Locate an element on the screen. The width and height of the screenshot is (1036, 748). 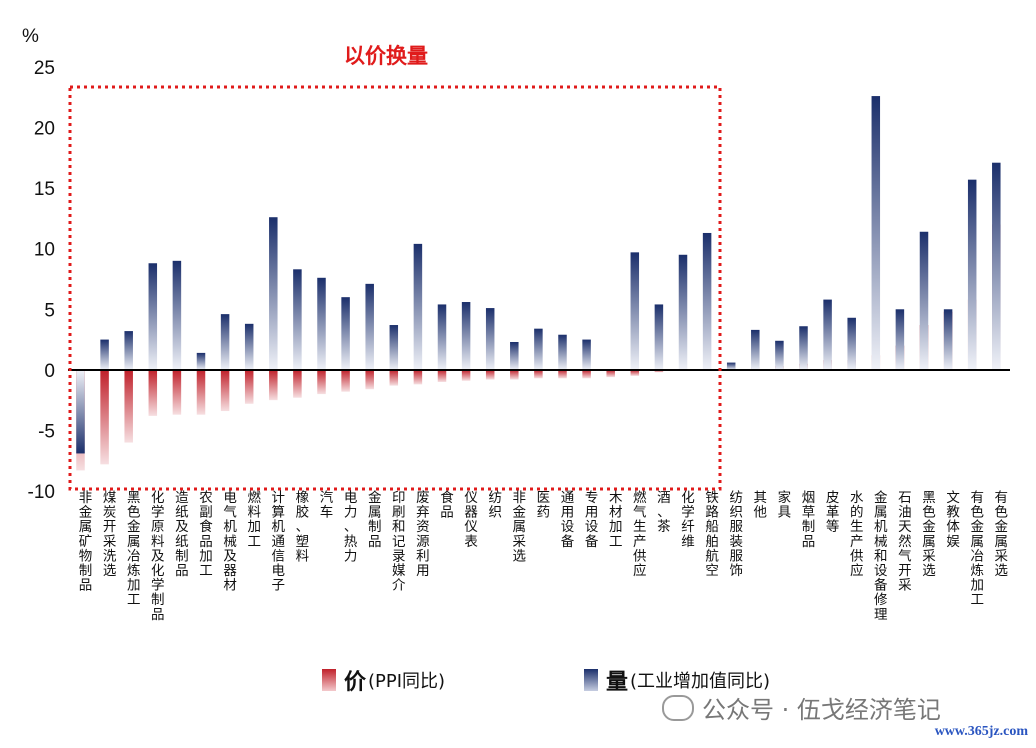
y-tick-label: 25 is located at coordinates (44, 68).